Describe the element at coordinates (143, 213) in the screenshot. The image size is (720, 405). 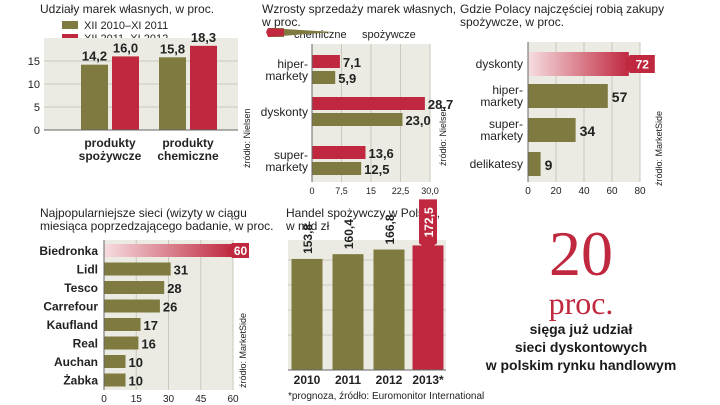
I see `c4-title-1: Najpopularniejsze sieci (wizyty w ciągu` at that location.